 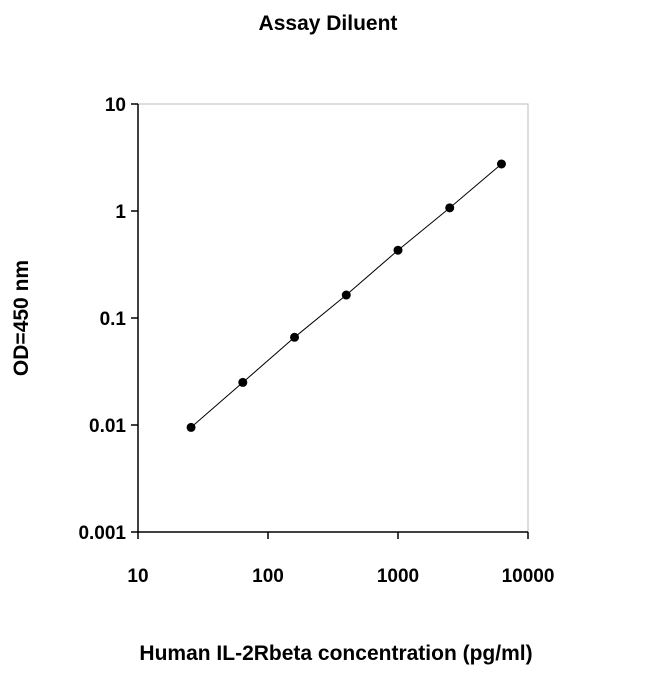 What do you see at coordinates (102, 533) in the screenshot?
I see `y-tick-label: 0.001` at bounding box center [102, 533].